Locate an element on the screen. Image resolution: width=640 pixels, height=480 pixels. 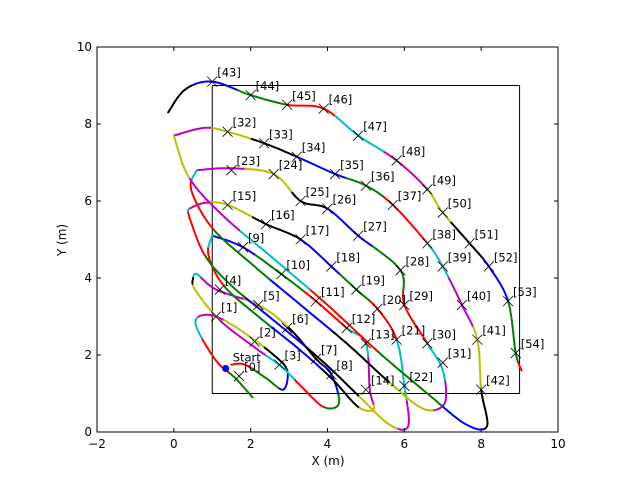
waypoint-label: [52] is located at coordinates (506, 257).